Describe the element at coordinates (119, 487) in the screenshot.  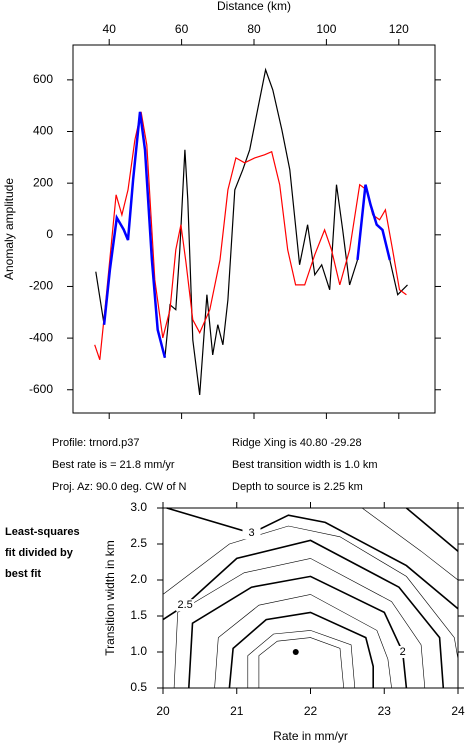
I see `info-text: Proj. Az: 90.0 deg. CW of N` at that location.